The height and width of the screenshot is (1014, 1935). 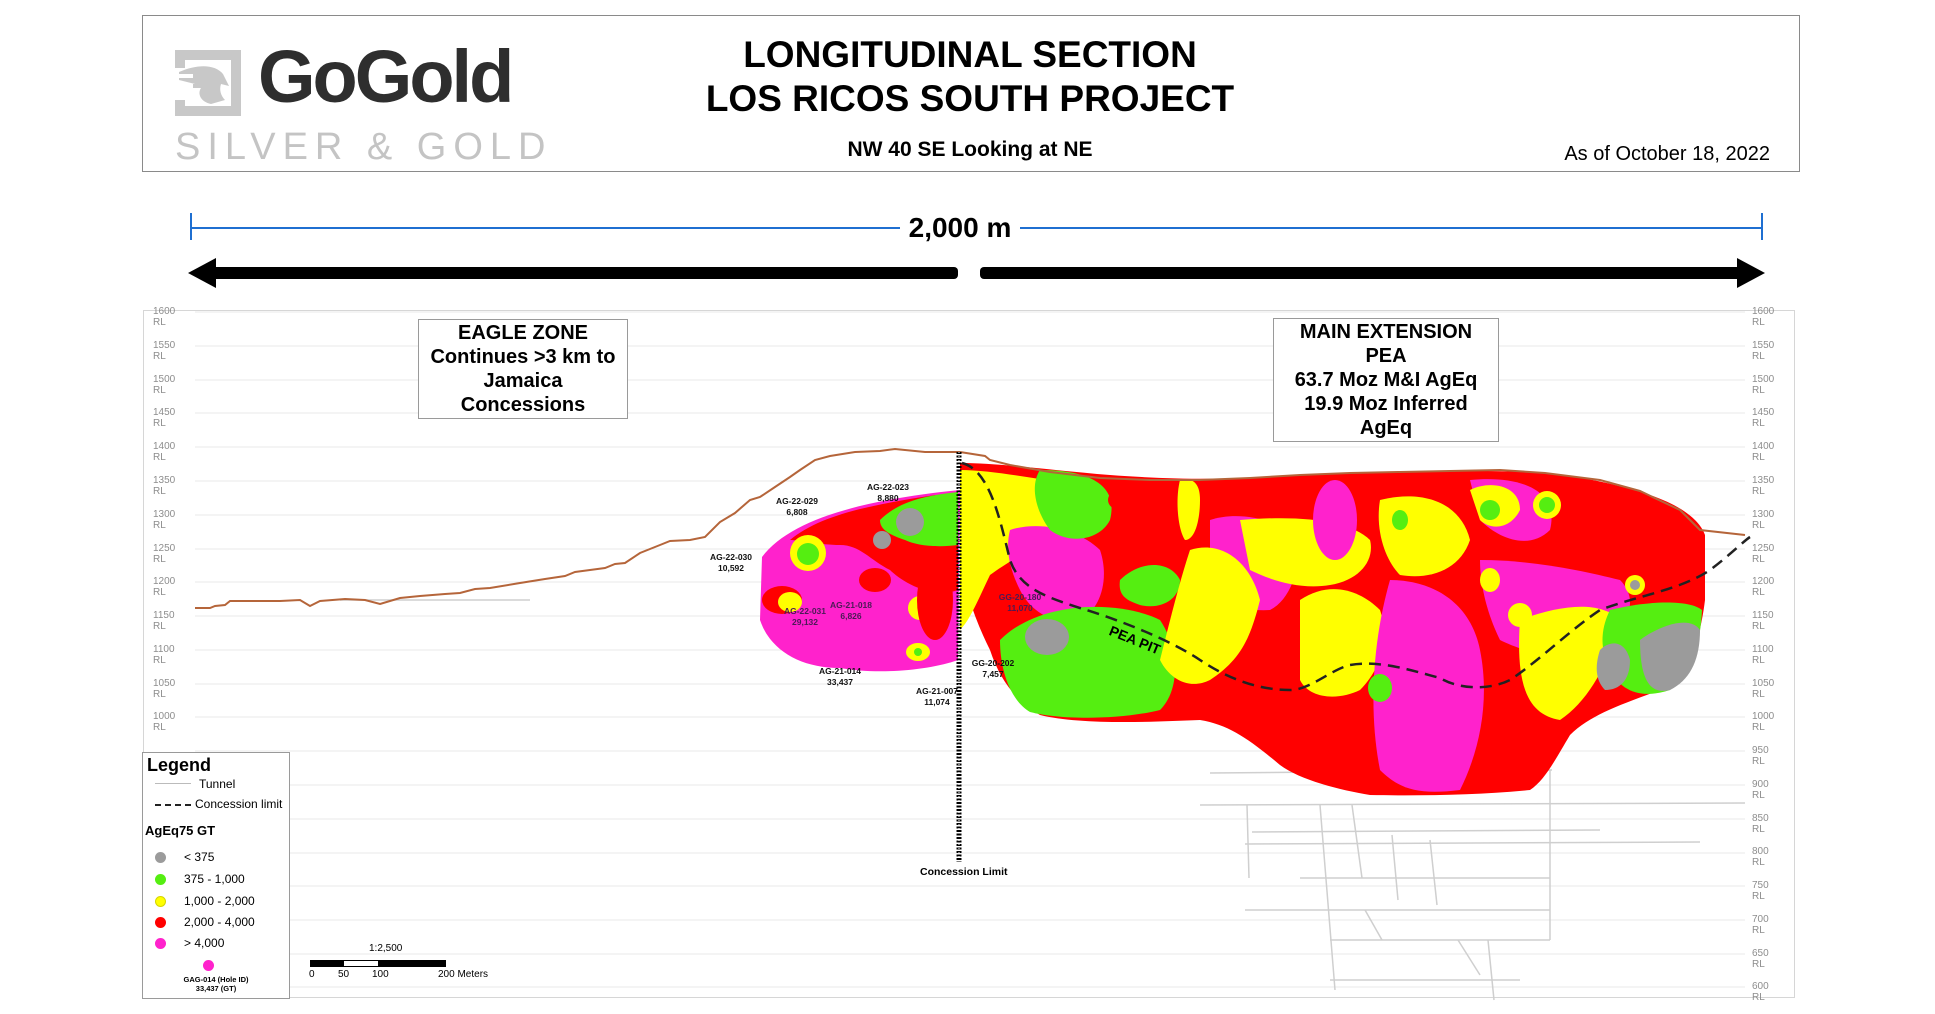 What do you see at coordinates (180, 830) in the screenshot?
I see `legend-grade-title: AgEq75 GT` at bounding box center [180, 830].